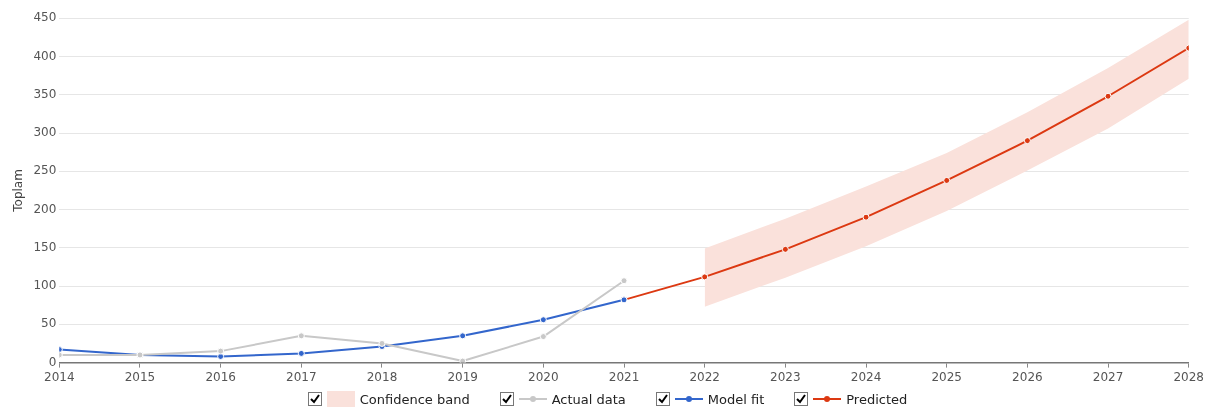  Describe the element at coordinates (414, 399) in the screenshot. I see `text: Confidence band` at that location.